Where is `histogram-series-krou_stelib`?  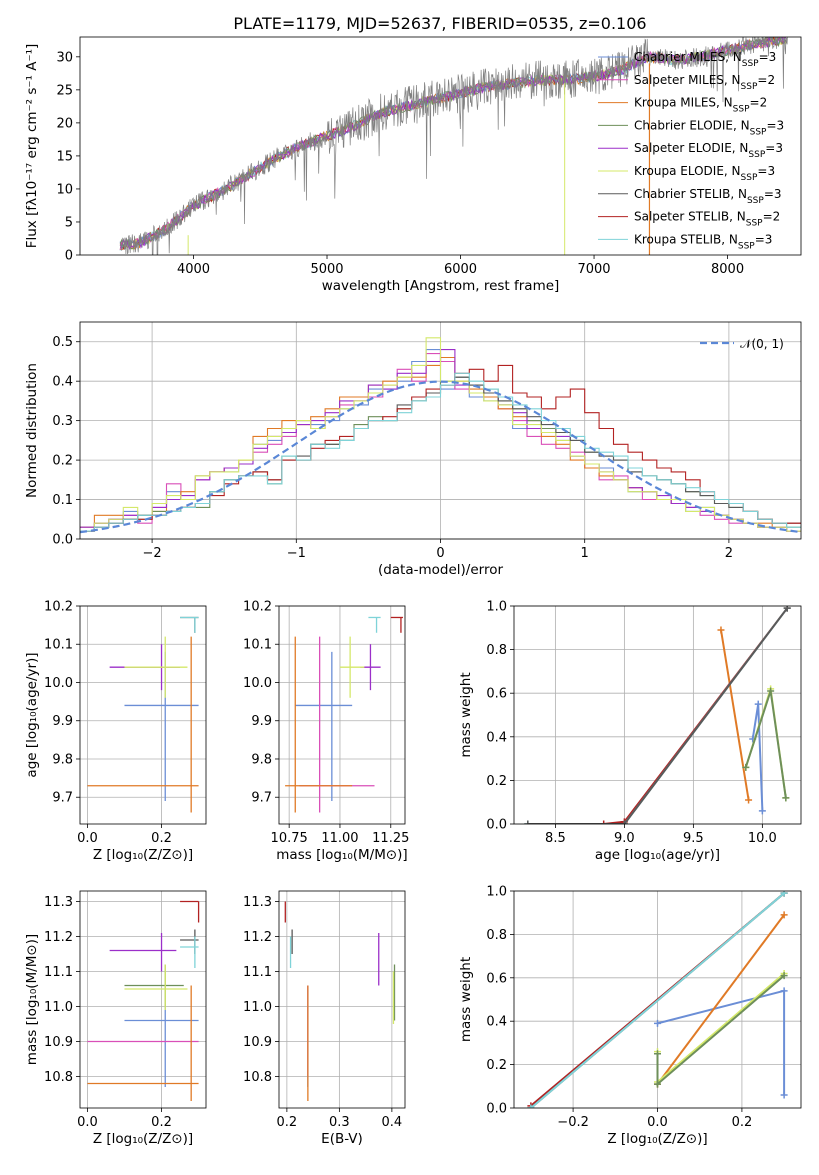 histogram-series-krou_stelib is located at coordinates (440, 452).